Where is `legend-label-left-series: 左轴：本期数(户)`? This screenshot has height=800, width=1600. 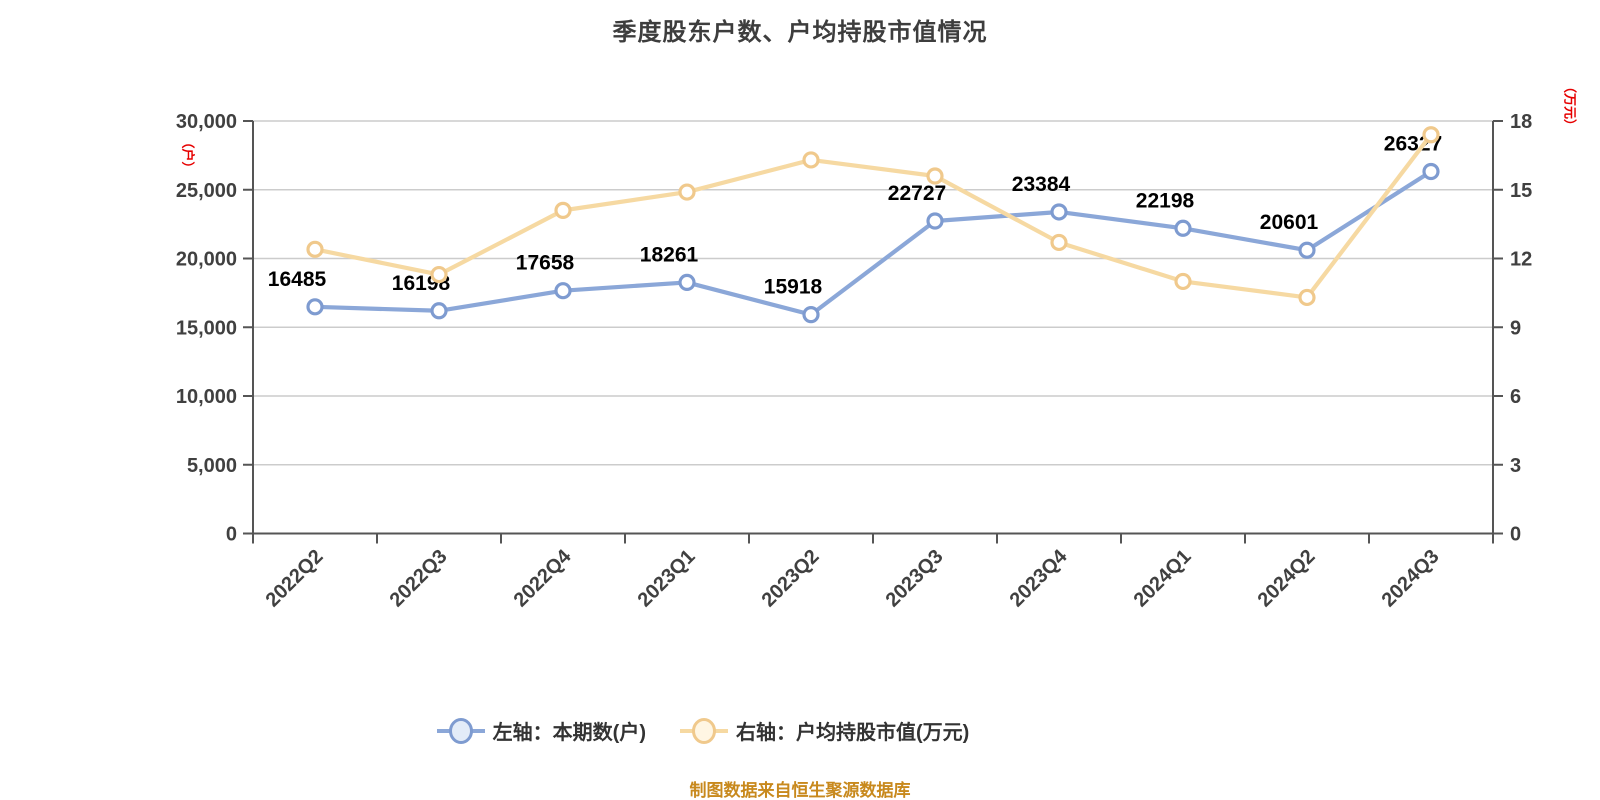 legend-label-left-series: 左轴：本期数(户) is located at coordinates (569, 733).